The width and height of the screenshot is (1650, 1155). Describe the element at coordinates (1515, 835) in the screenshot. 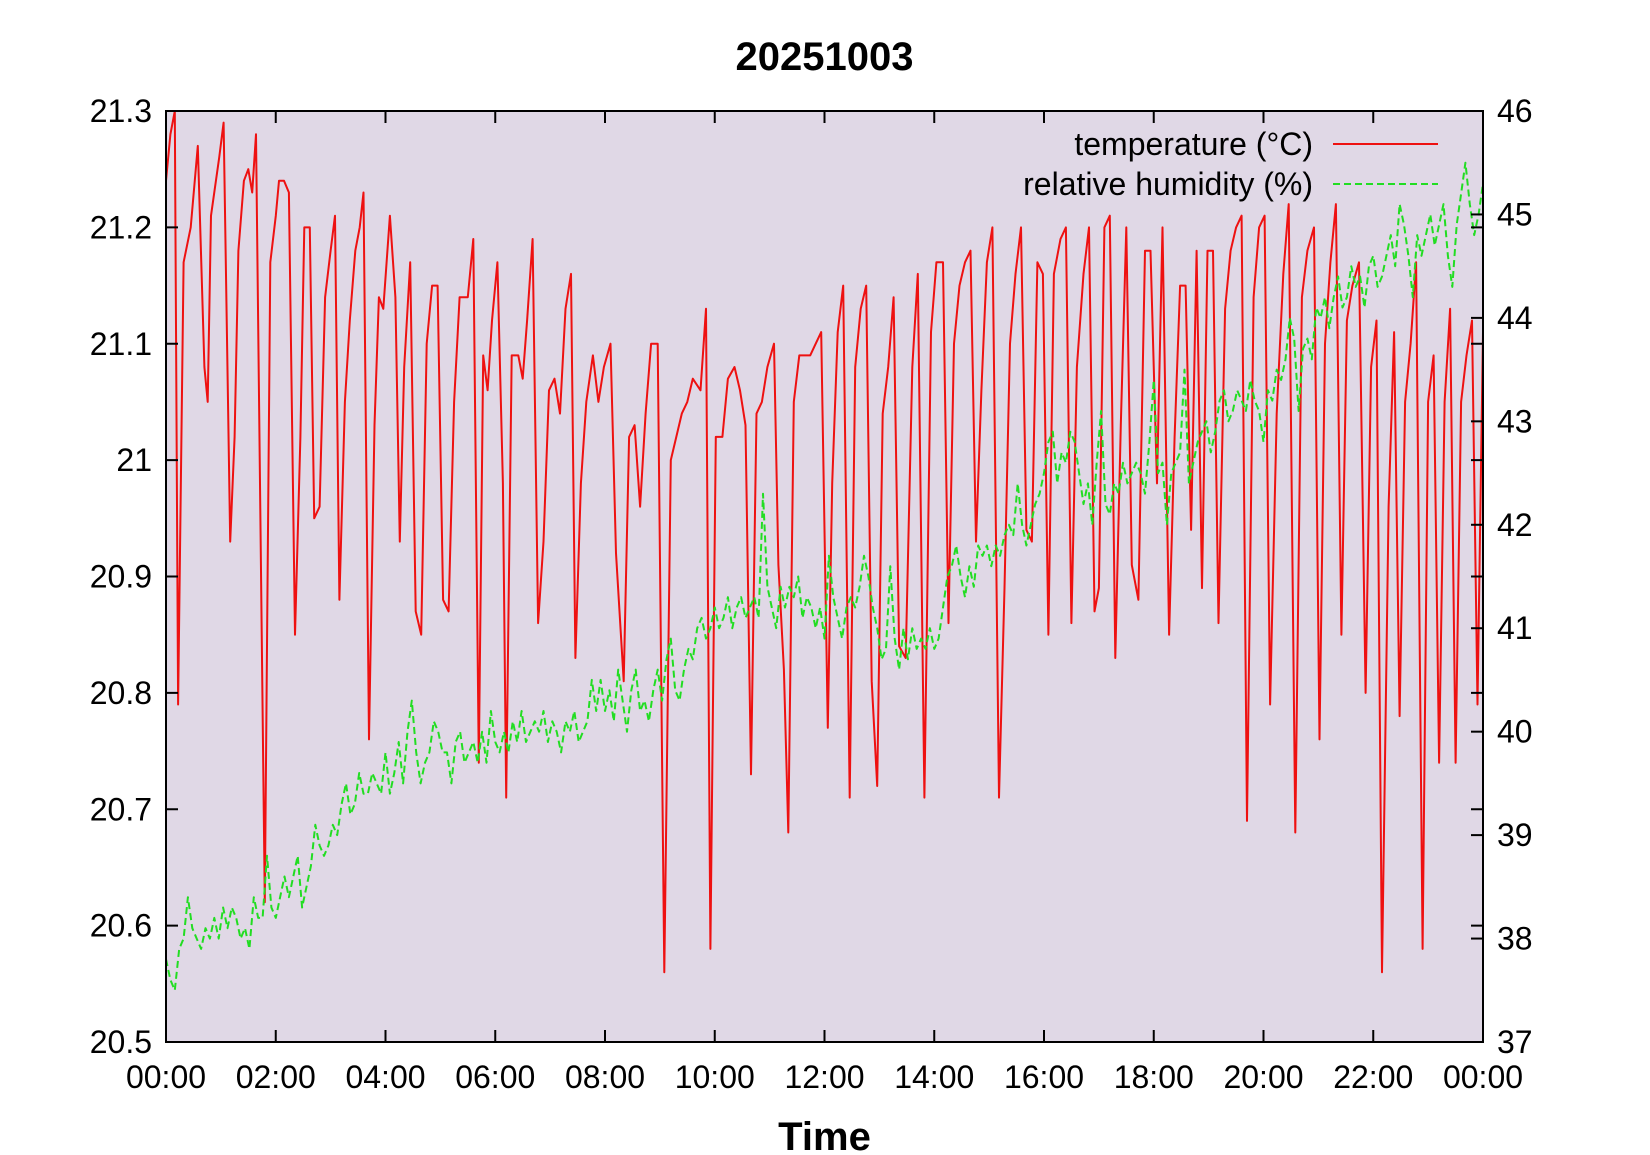

I see `y2-tick-label: 39` at that location.